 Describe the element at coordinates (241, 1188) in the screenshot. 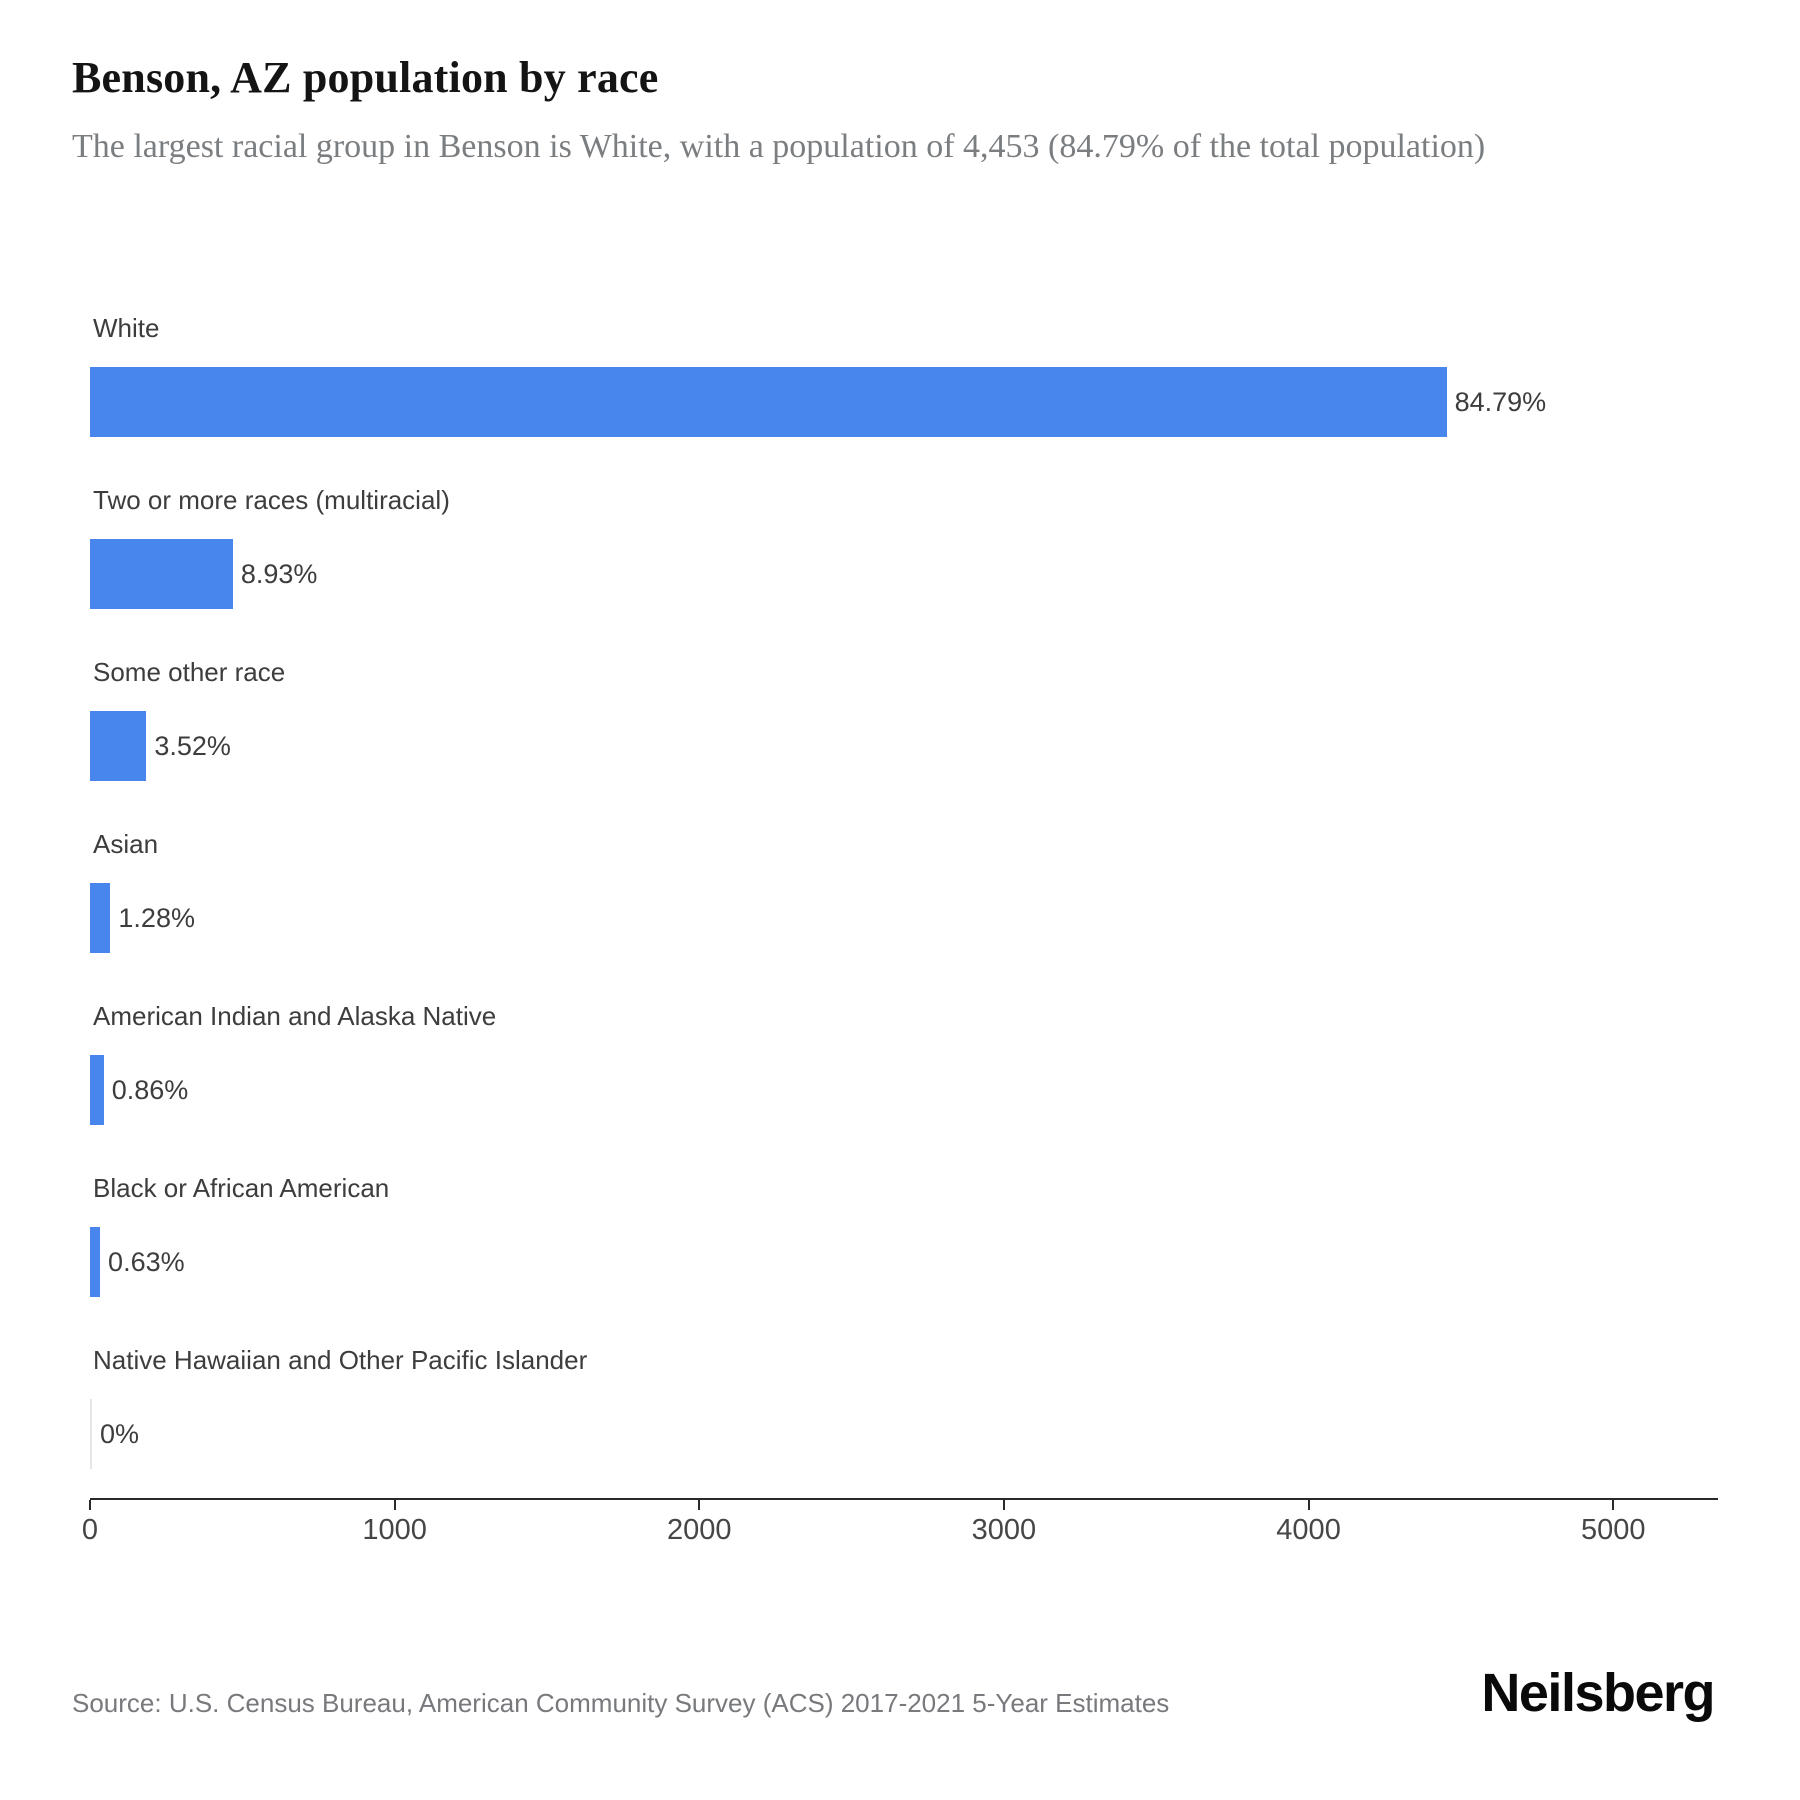

I see `category-label: Black or African American` at that location.